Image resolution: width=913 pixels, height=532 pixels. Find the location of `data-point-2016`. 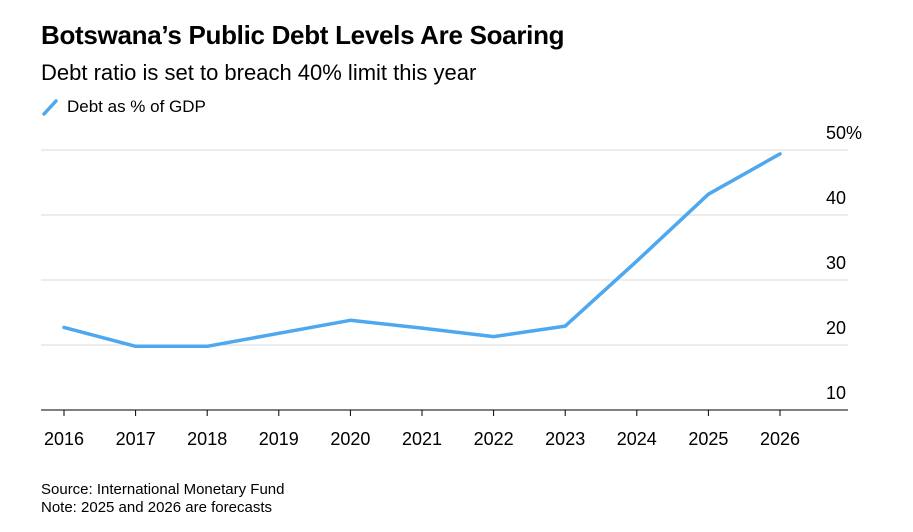

data-point-2016 is located at coordinates (64, 327).